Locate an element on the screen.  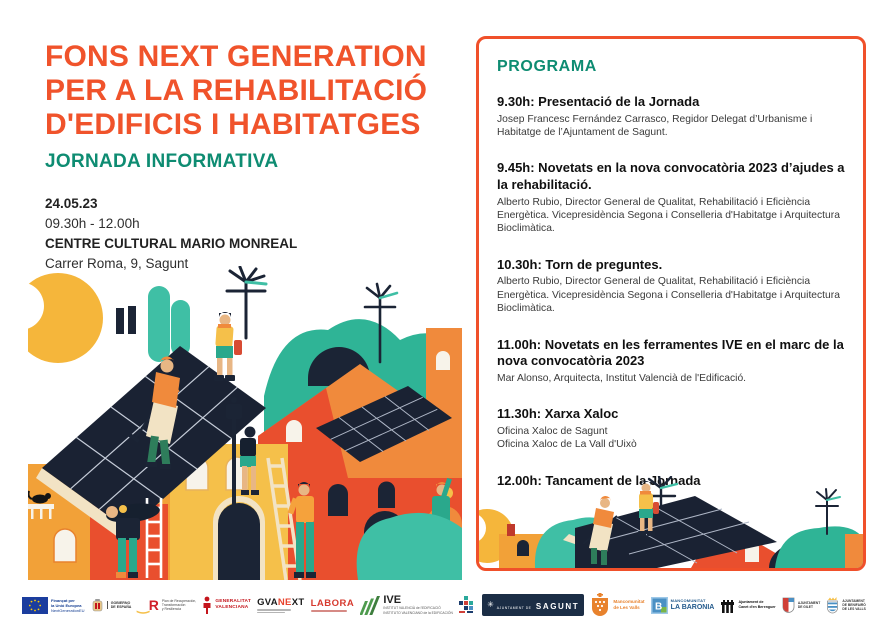
ive-wordmark: IVE is located at coordinates (392, 600).